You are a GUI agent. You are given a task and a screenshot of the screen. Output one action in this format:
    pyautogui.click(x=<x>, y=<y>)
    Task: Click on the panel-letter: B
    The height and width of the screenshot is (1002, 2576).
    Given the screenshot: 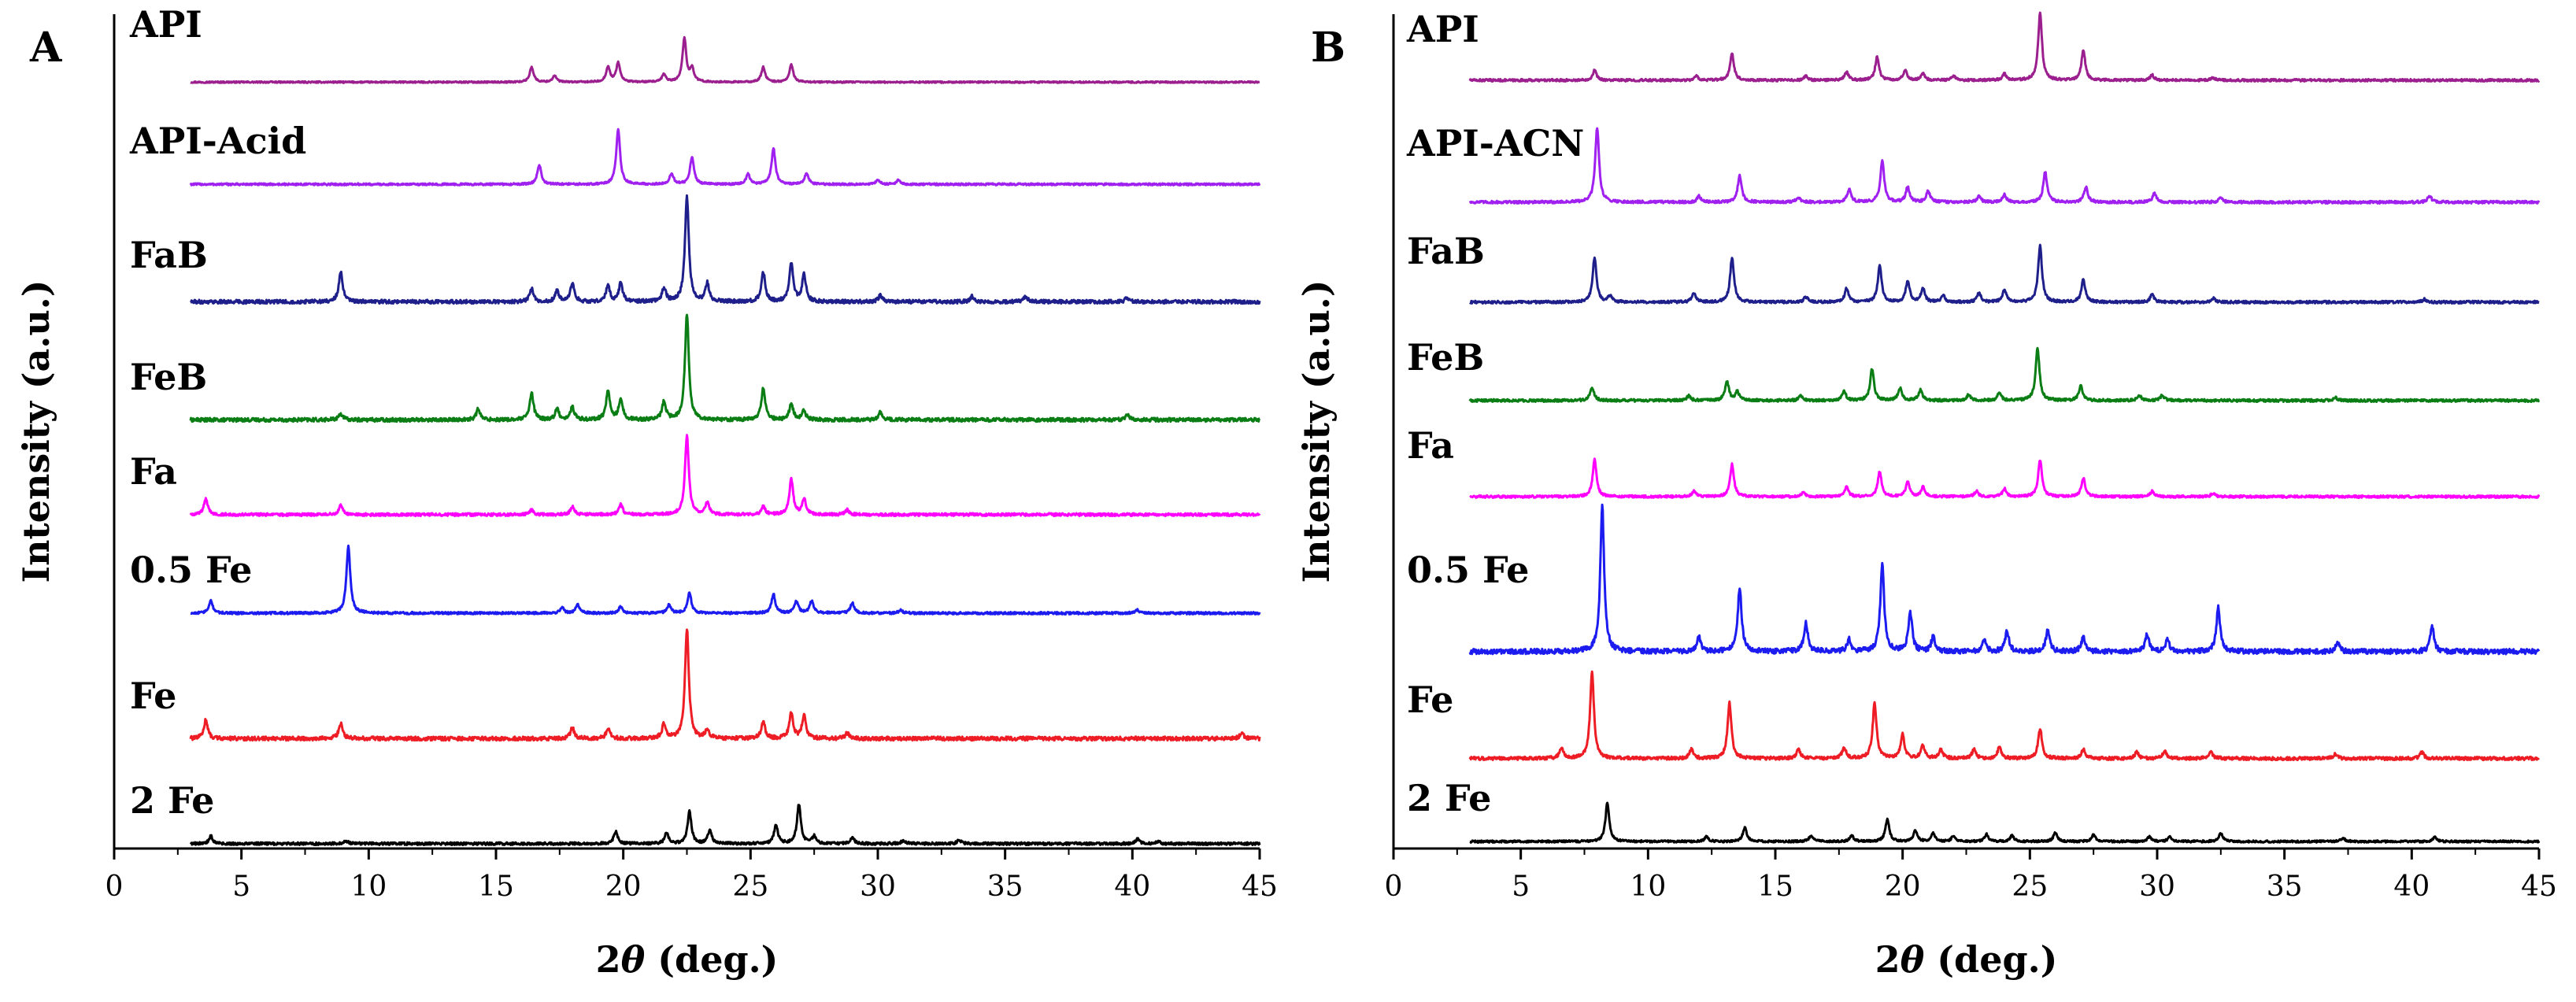 What is the action you would take?
    pyautogui.click(x=1328, y=48)
    